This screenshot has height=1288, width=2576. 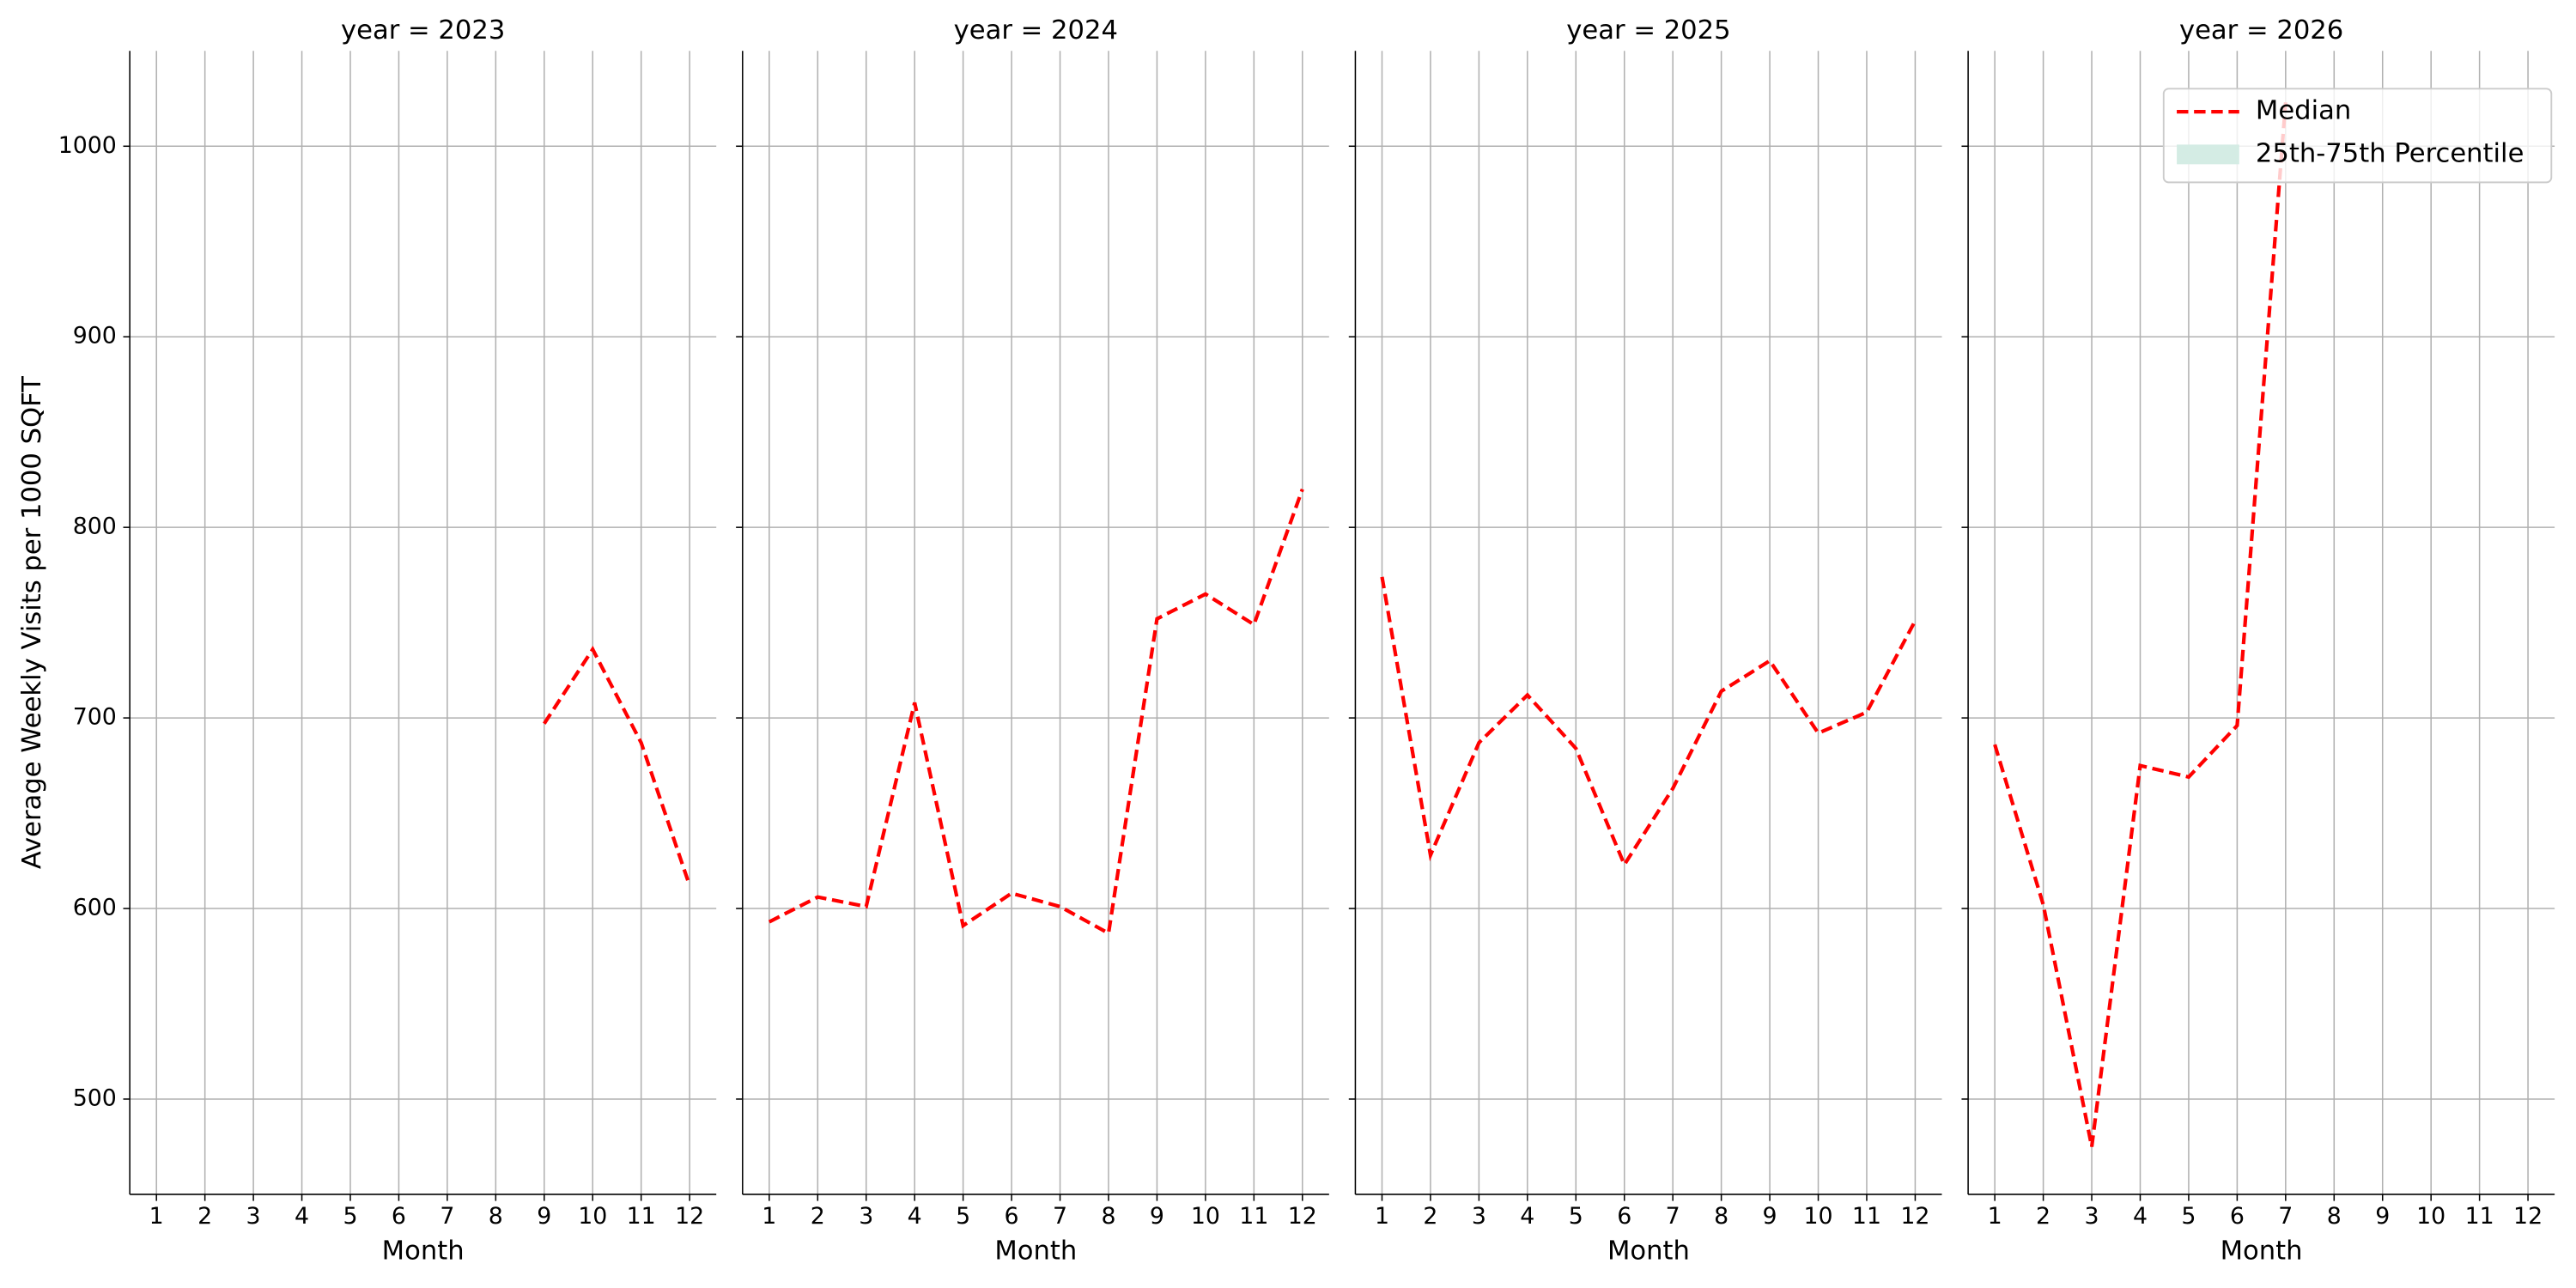 I want to click on legend-box, so click(x=2357, y=136).